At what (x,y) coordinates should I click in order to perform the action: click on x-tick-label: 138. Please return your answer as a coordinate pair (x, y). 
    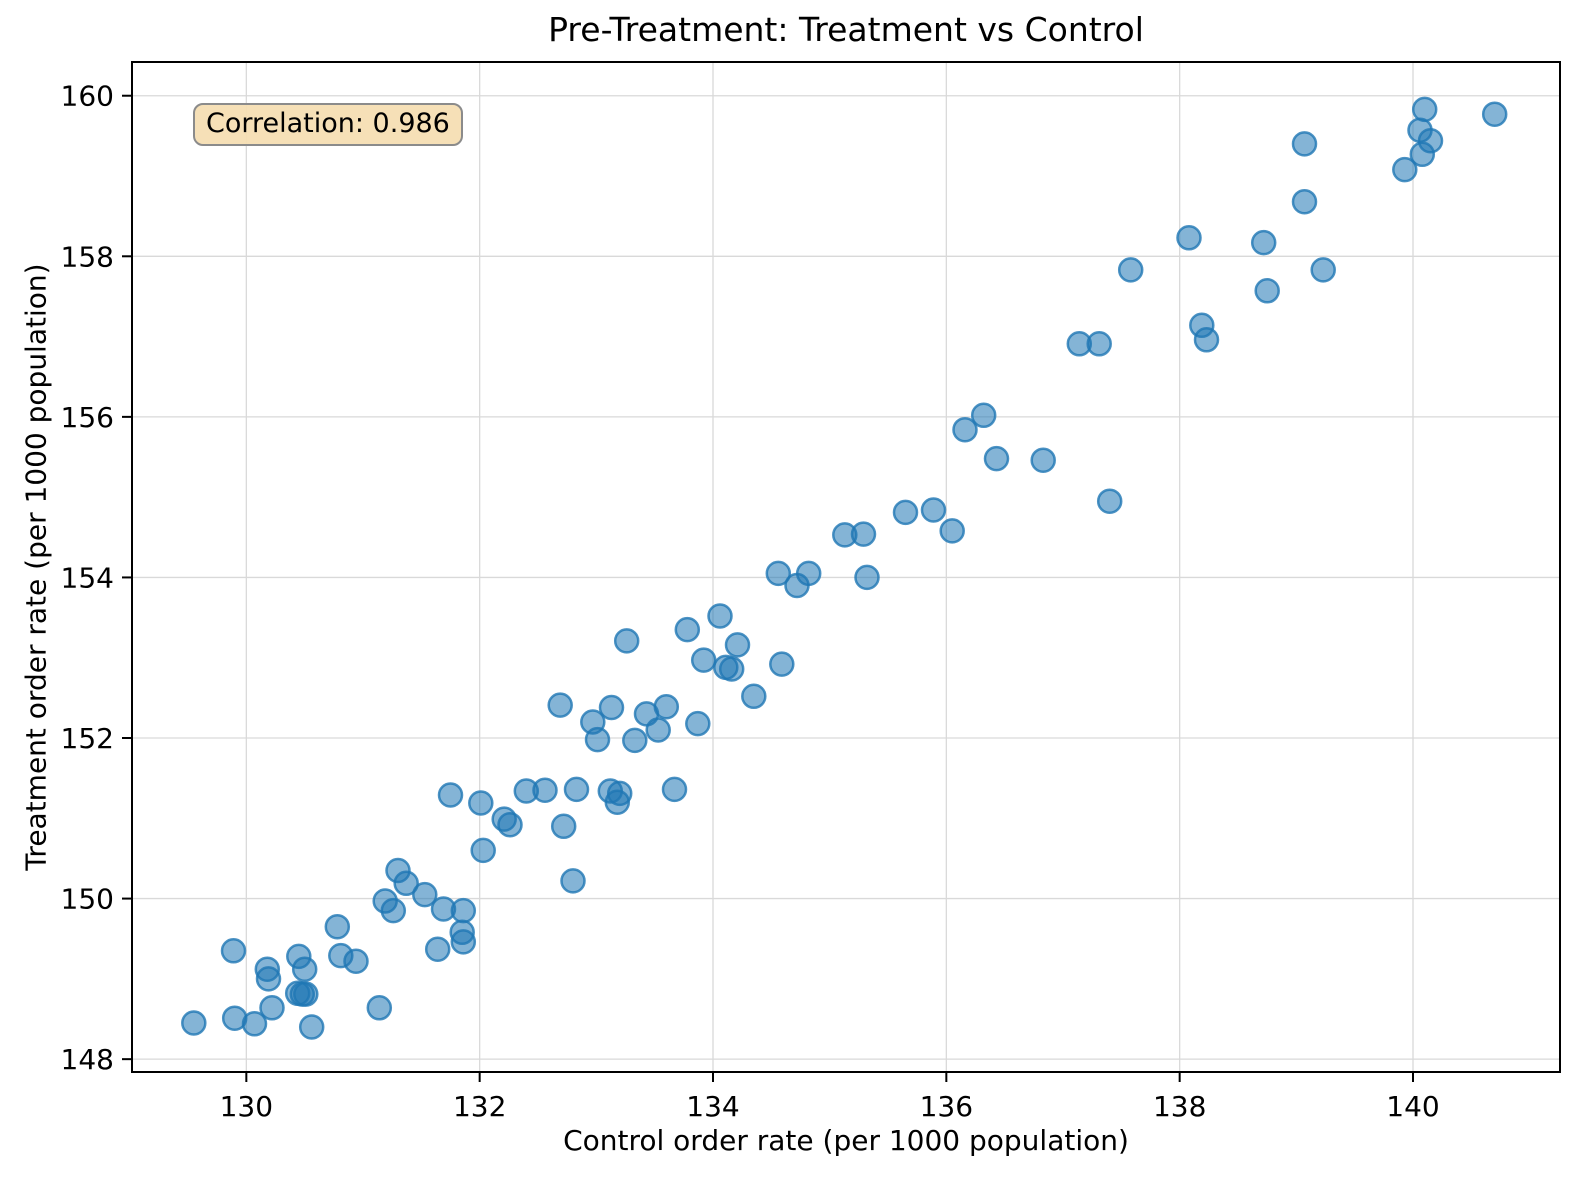
    Looking at the image, I should click on (1179, 1106).